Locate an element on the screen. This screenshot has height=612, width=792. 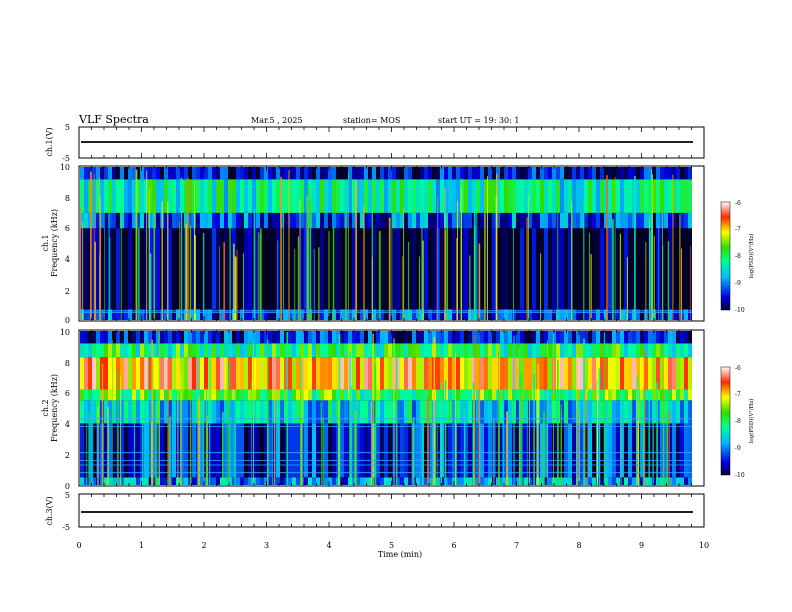
ch2-ytick-6: 6 is located at coordinates (67, 393).